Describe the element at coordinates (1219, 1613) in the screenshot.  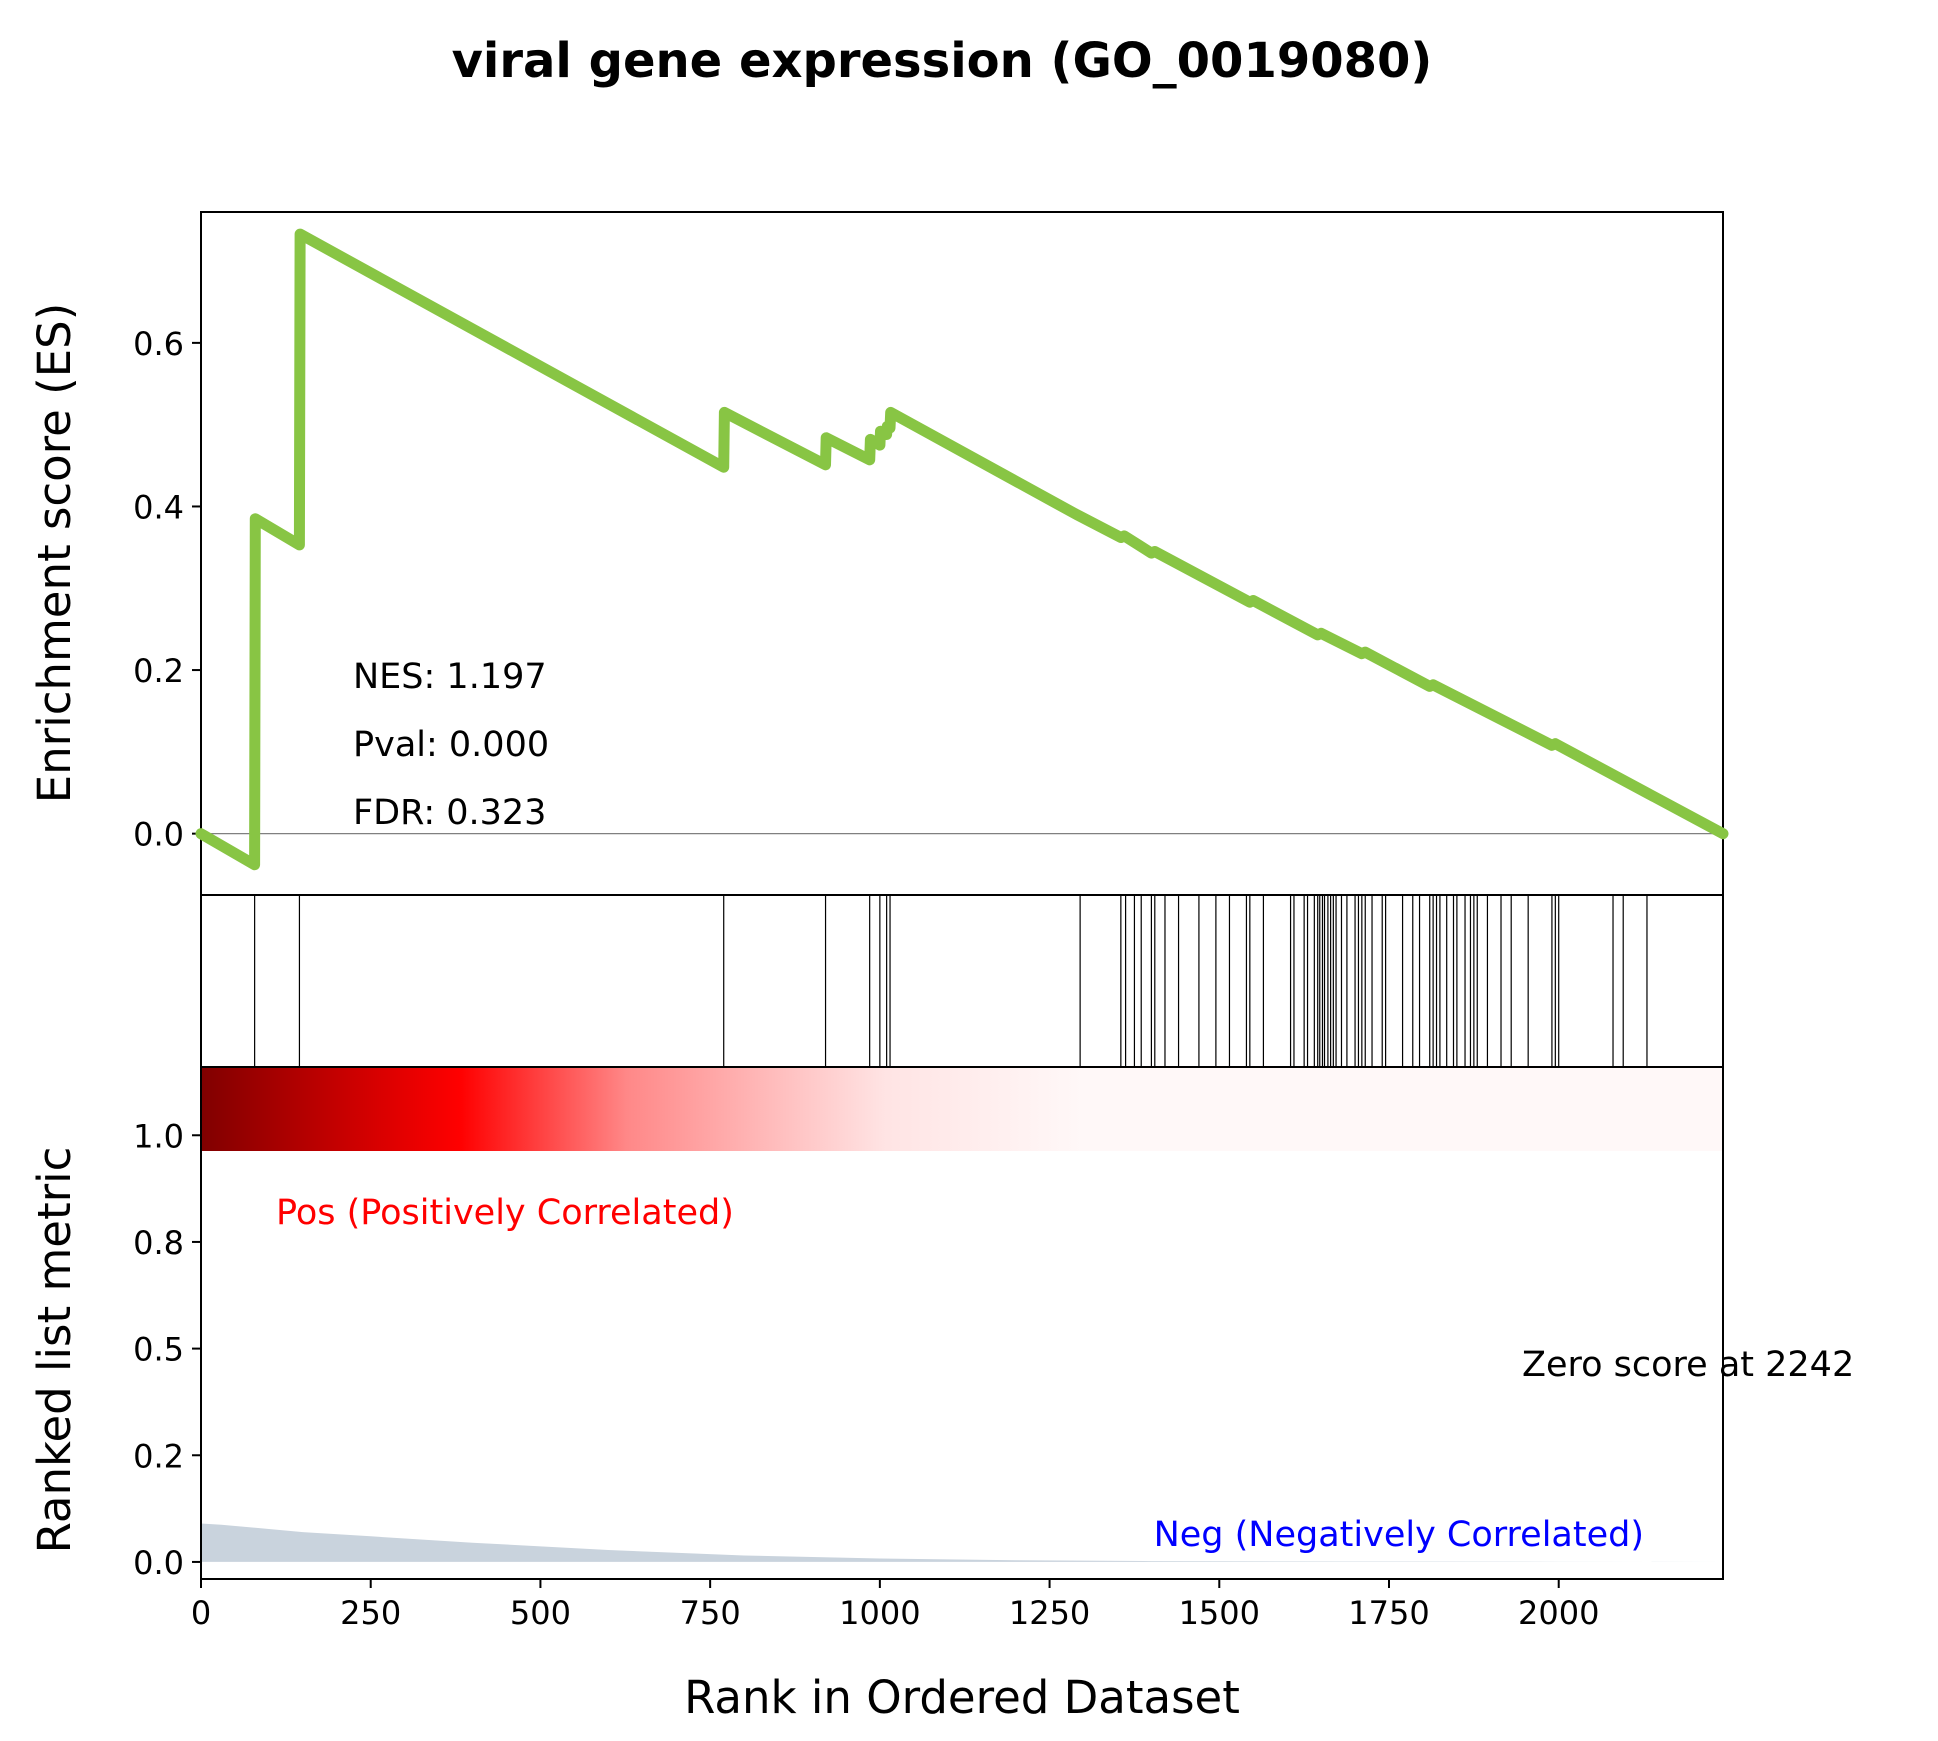
I see `x-tick-label: 1500` at that location.